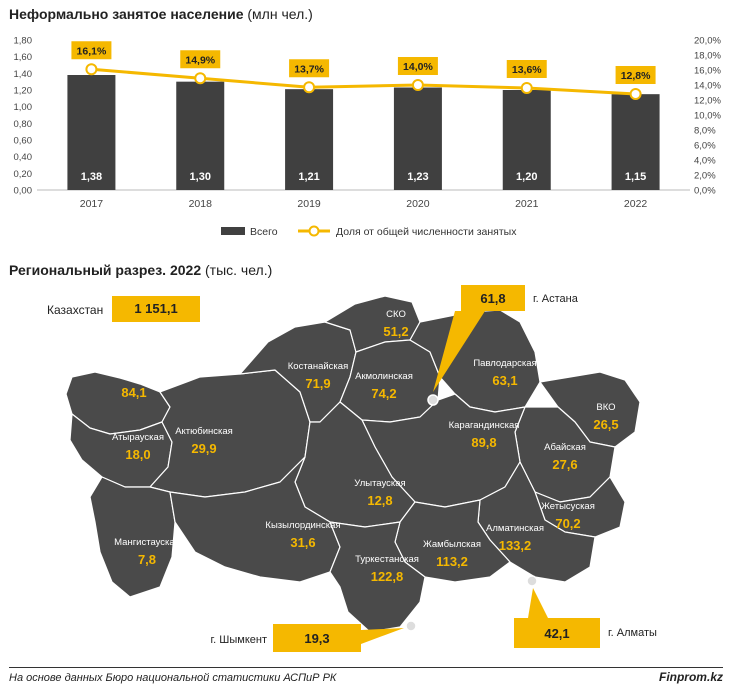 The image size is (731, 691). Describe the element at coordinates (379, 483) in the screenshot. I see `region-name: Улытауская` at that location.